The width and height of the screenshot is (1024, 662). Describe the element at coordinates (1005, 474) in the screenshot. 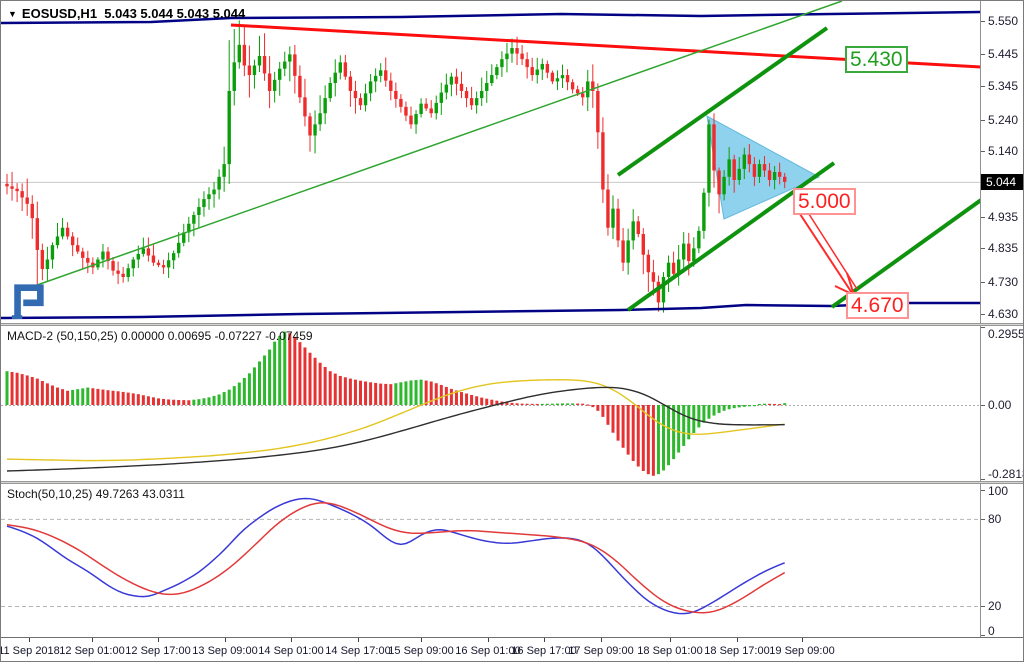

I see `macd-axis-label: -0.28182` at that location.